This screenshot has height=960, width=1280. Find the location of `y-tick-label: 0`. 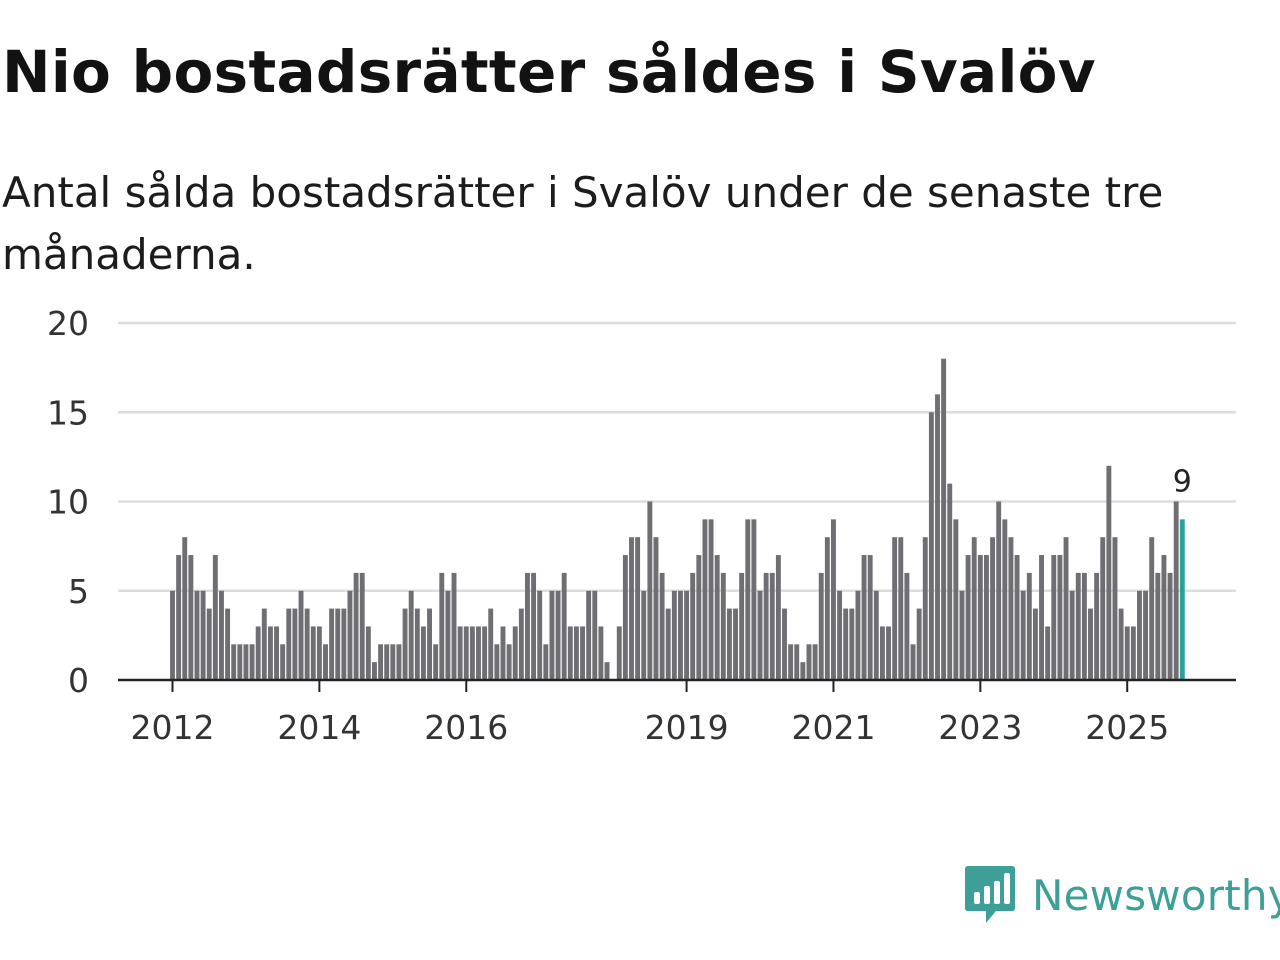

y-tick-label: 0 is located at coordinates (78, 680).